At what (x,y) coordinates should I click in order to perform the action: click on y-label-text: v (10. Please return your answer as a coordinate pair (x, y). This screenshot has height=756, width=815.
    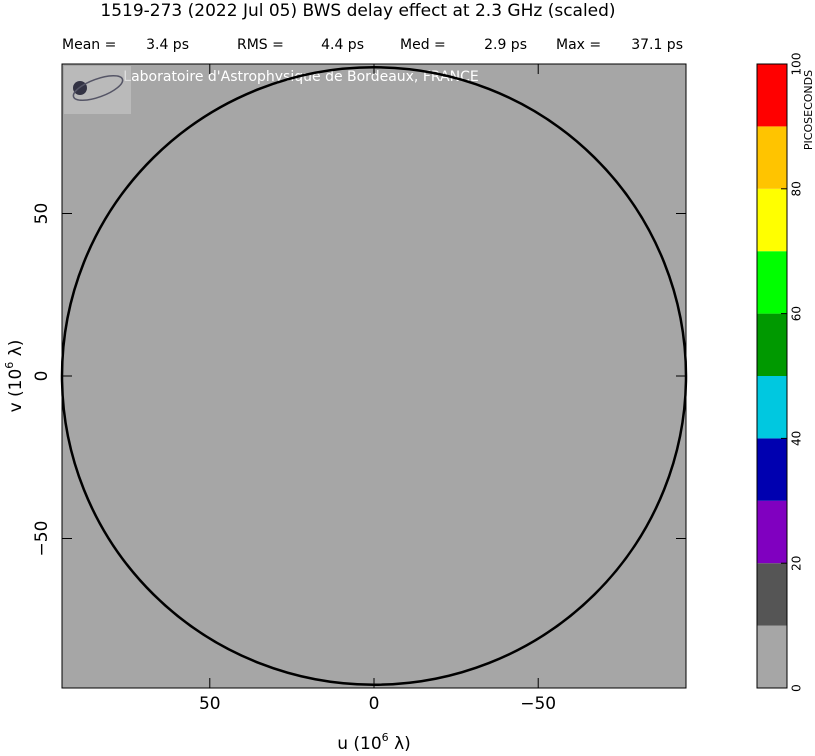
    Looking at the image, I should click on (16, 391).